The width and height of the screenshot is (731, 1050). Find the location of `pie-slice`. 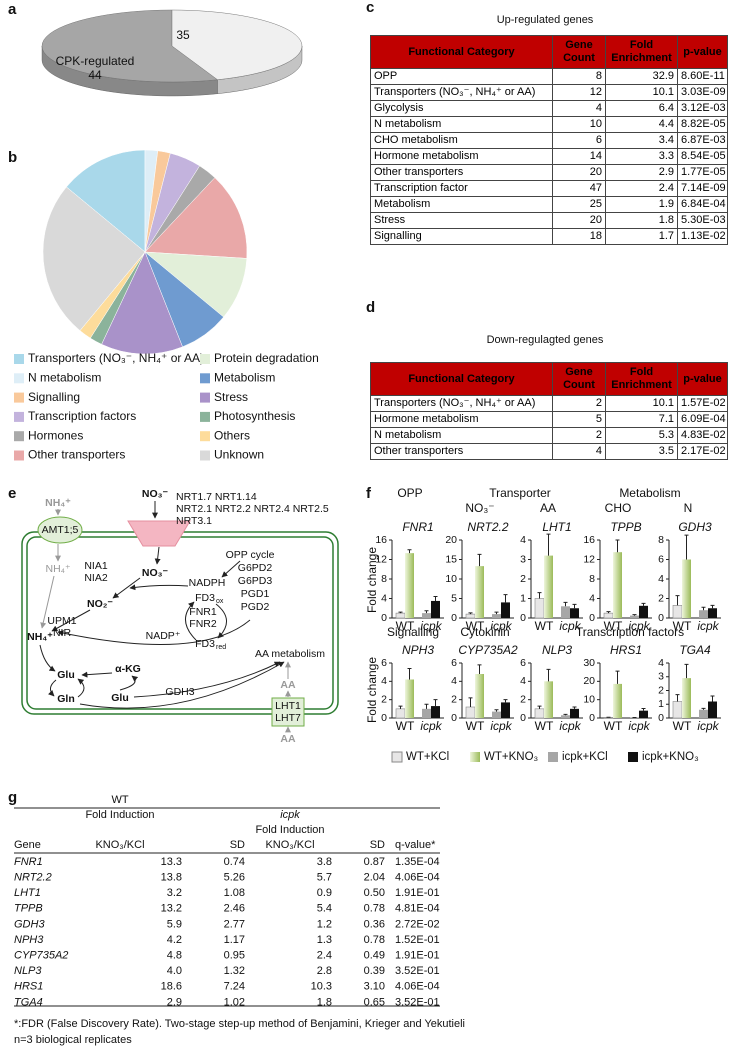

pie-slice is located at coordinates (237, 44).